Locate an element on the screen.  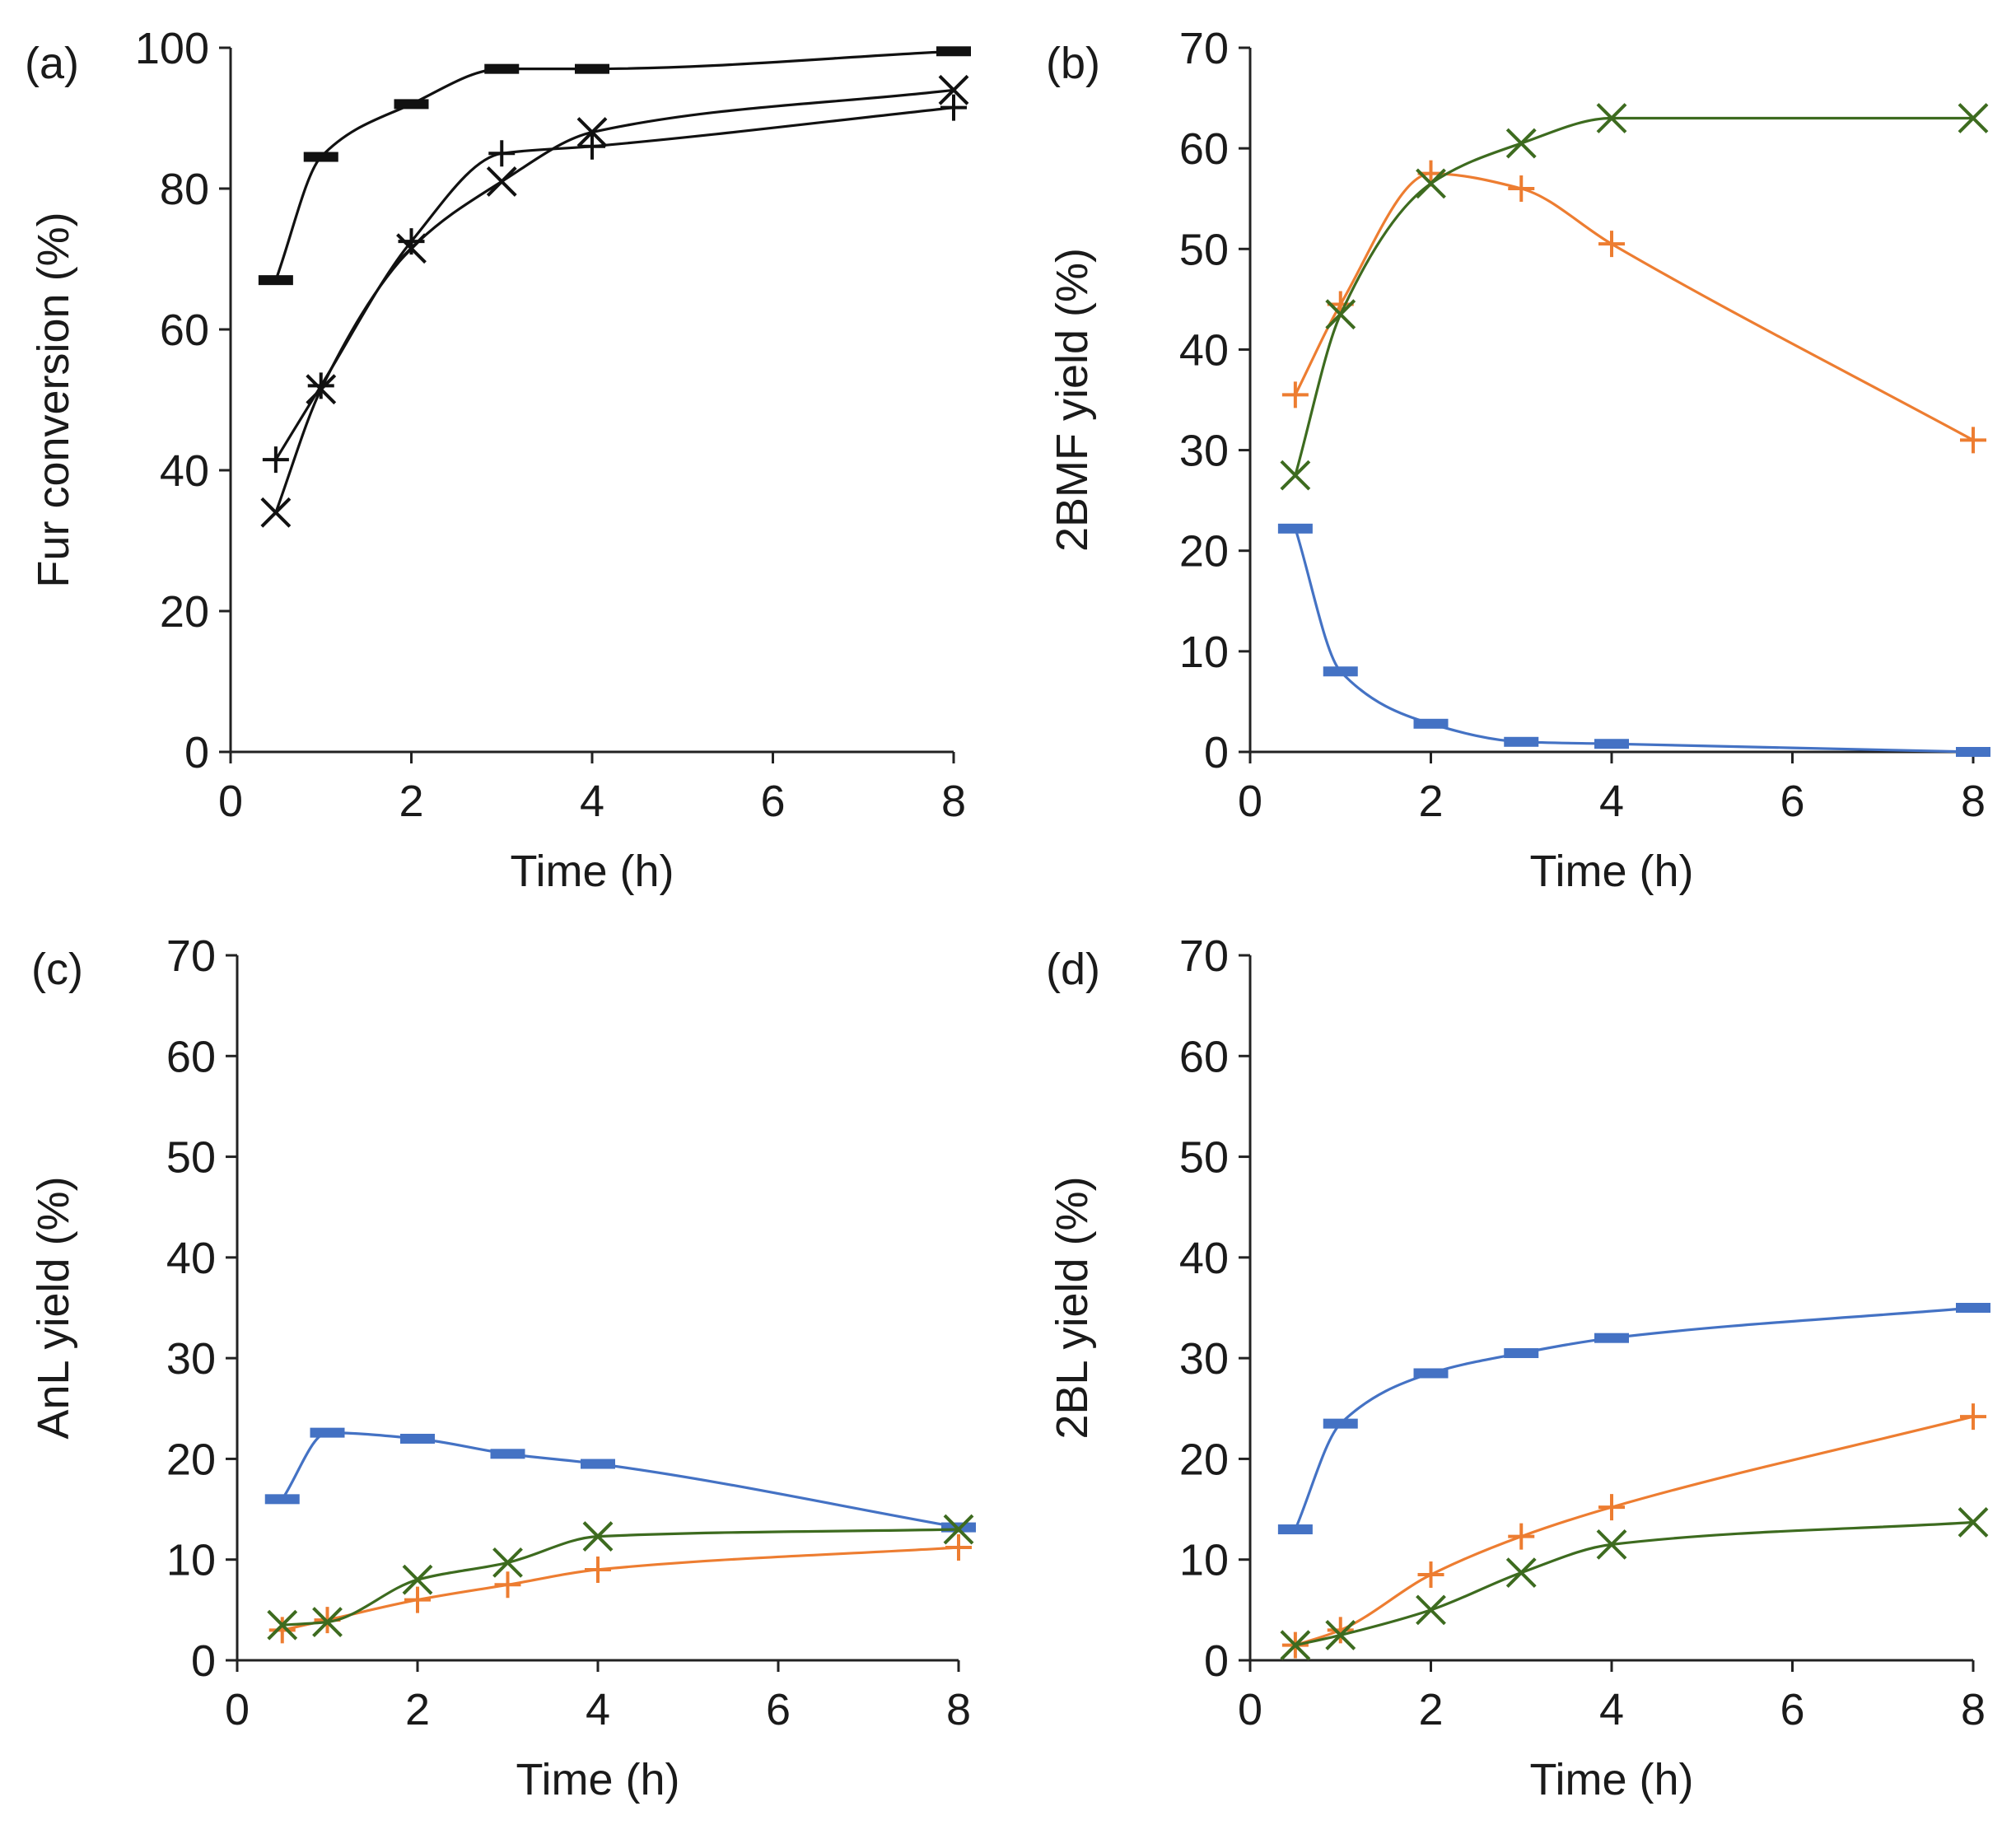
y-axis-title: AnL yield (%) is located at coordinates (53, 1308).